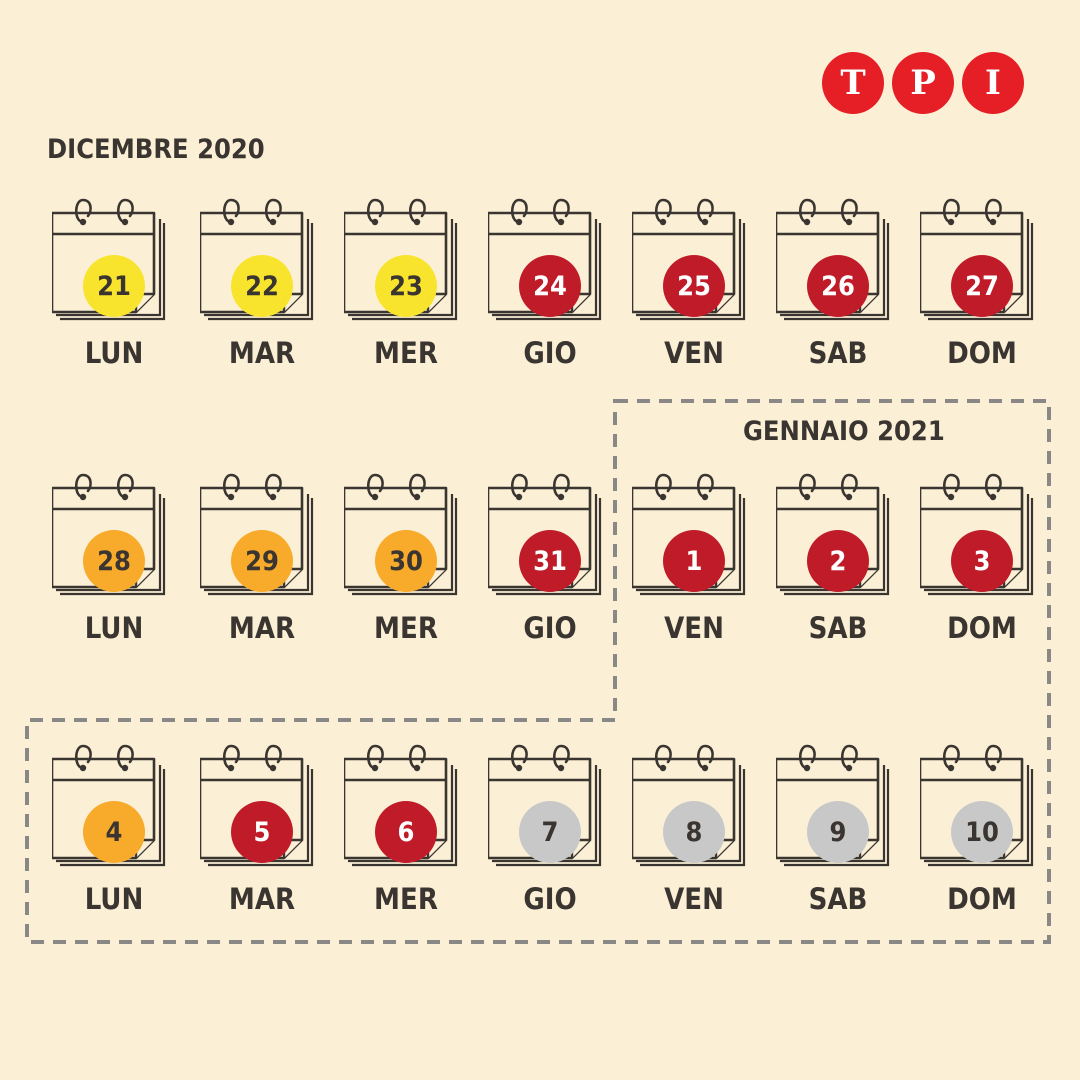 This screenshot has height=1080, width=1080. I want to click on calendar-day: 2 SAB, so click(838, 566).